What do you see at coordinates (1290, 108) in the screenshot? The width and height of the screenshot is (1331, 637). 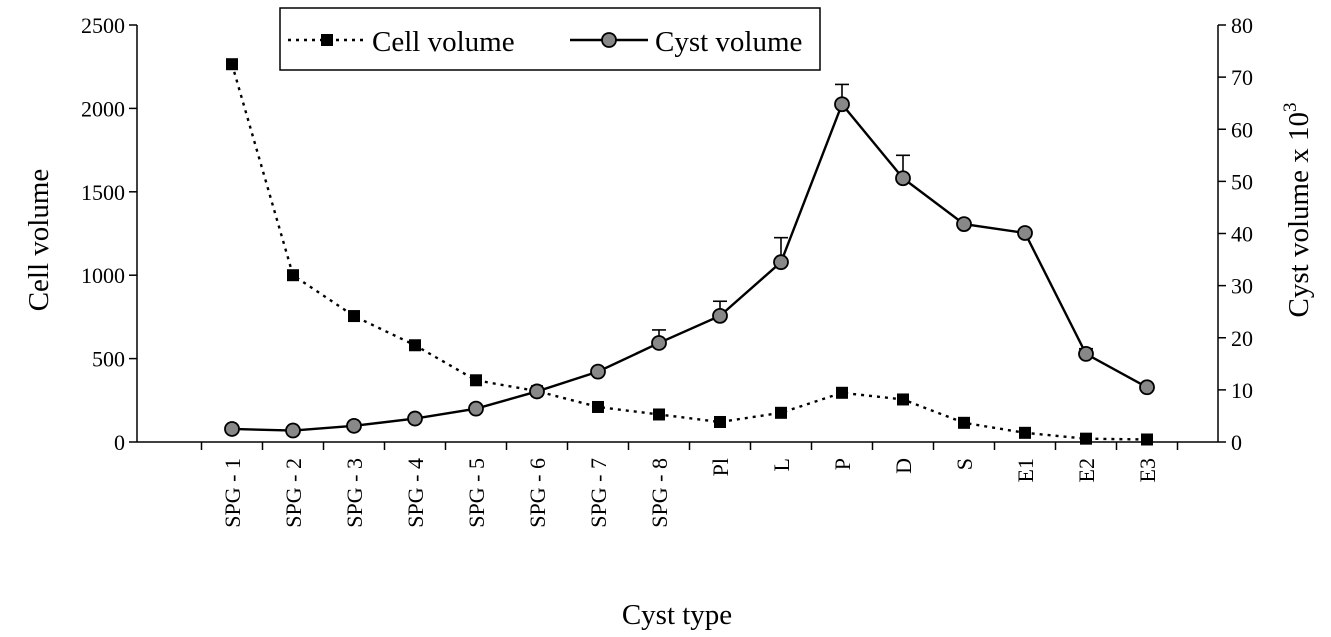 I see `y-axis-right-title-superscript: 3` at bounding box center [1290, 108].